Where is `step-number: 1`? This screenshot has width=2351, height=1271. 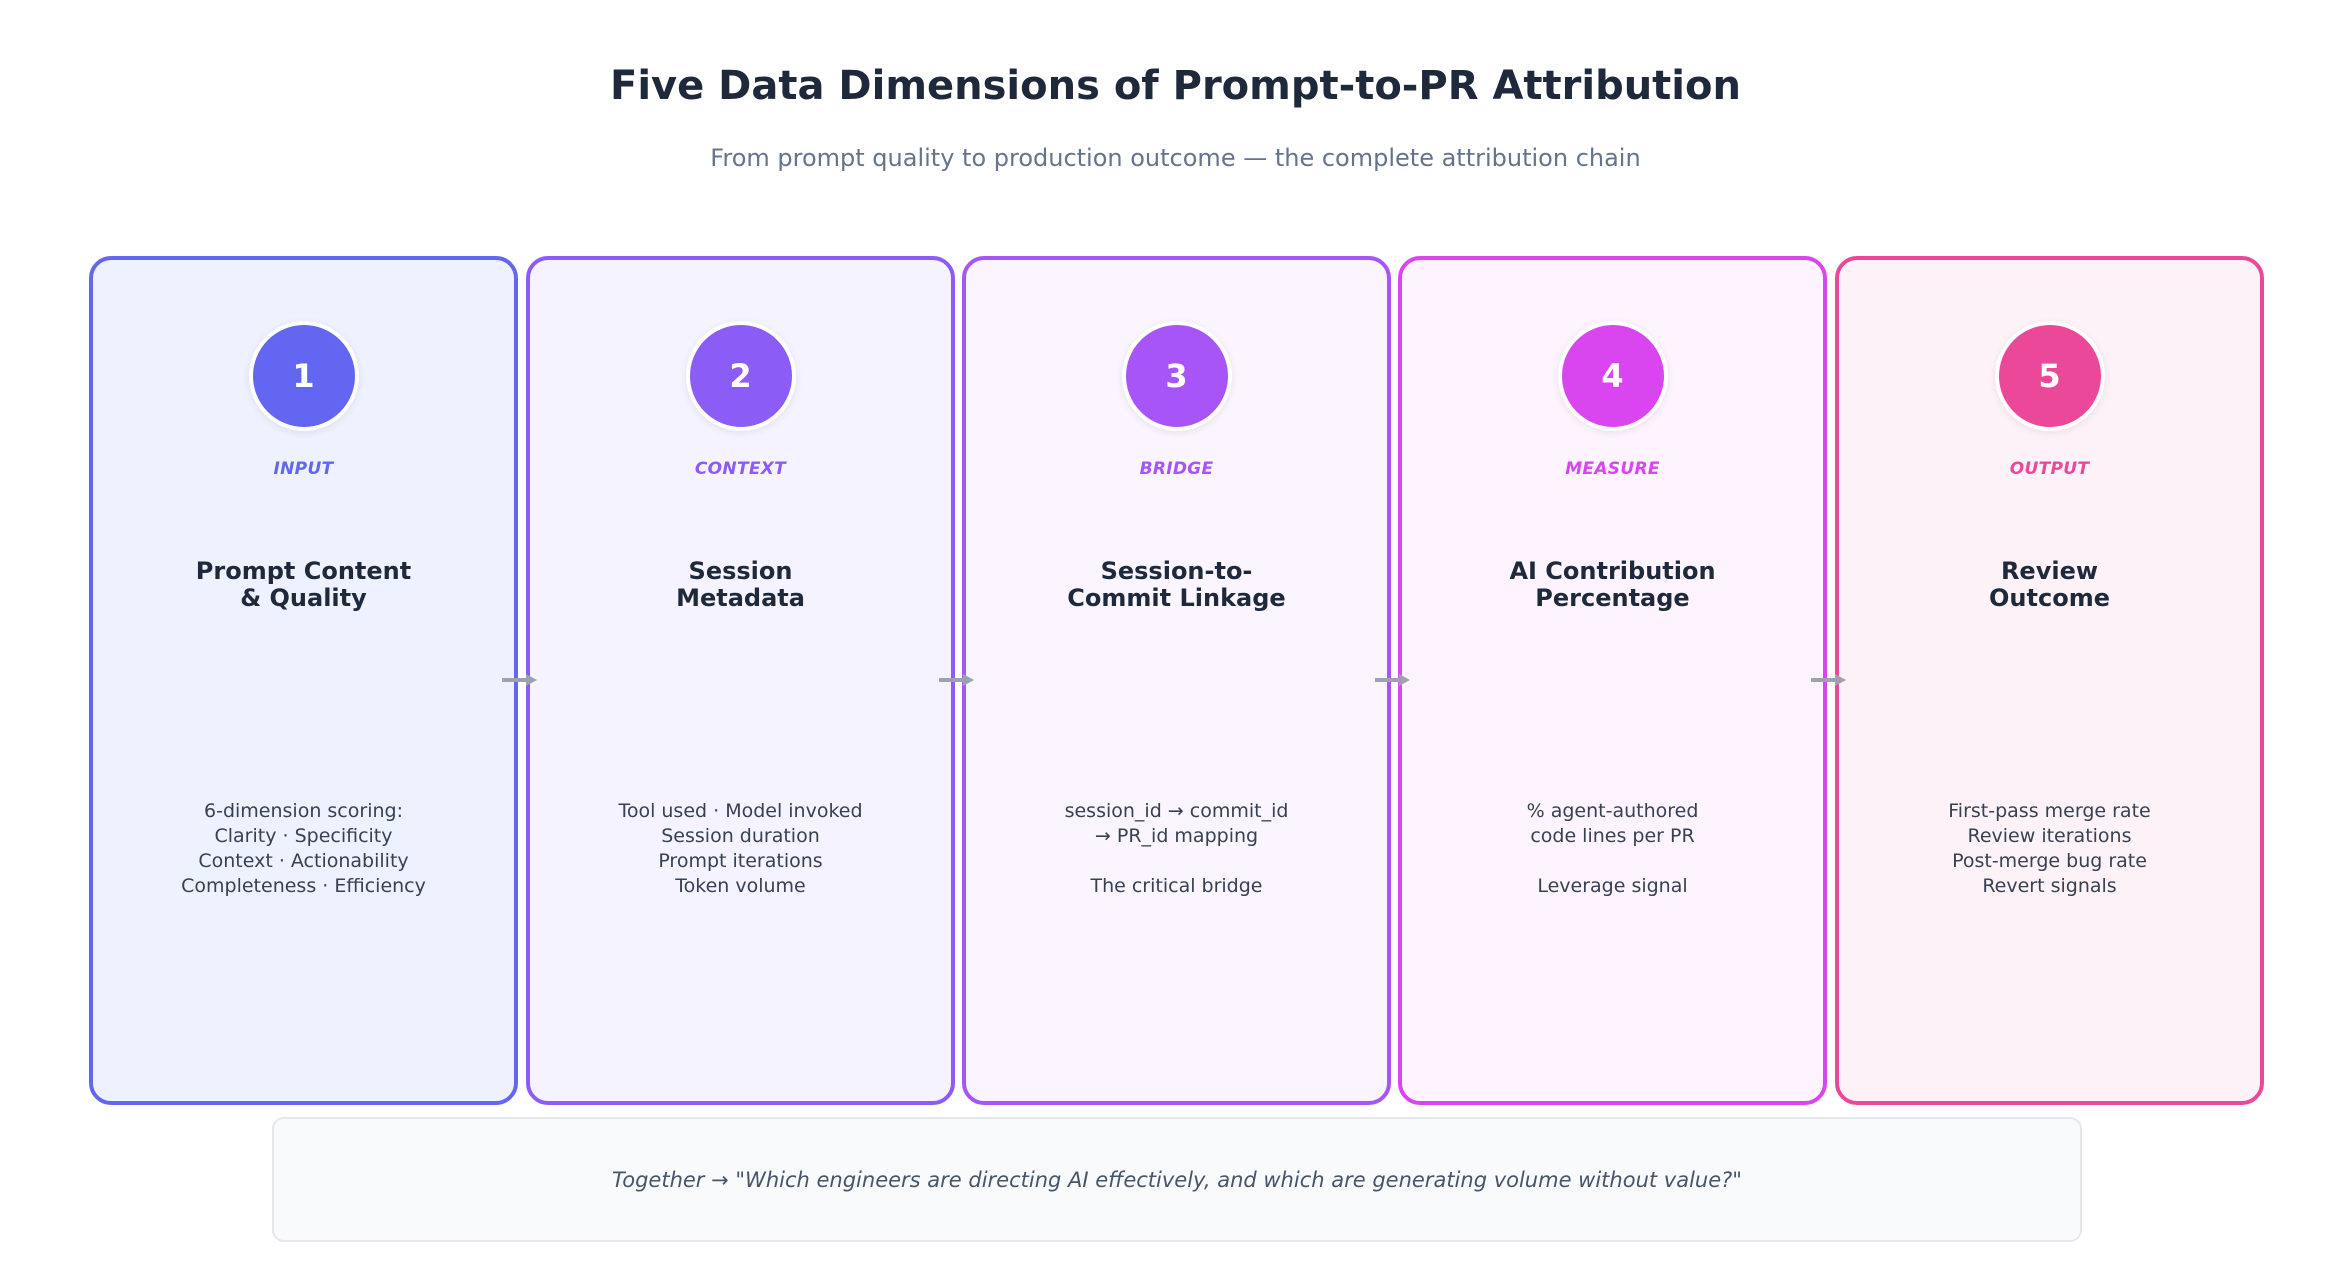 step-number: 1 is located at coordinates (303, 376).